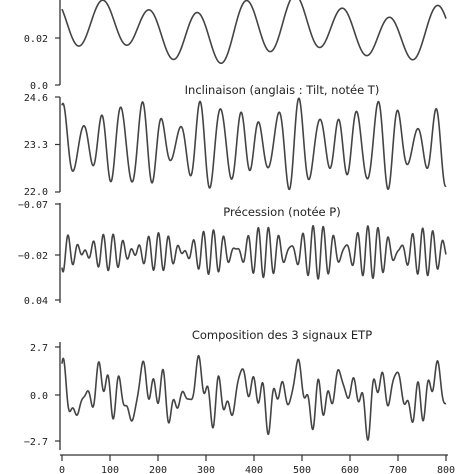  What do you see at coordinates (302, 469) in the screenshot?
I see `x-tick-label-5: 500` at bounding box center [302, 469].